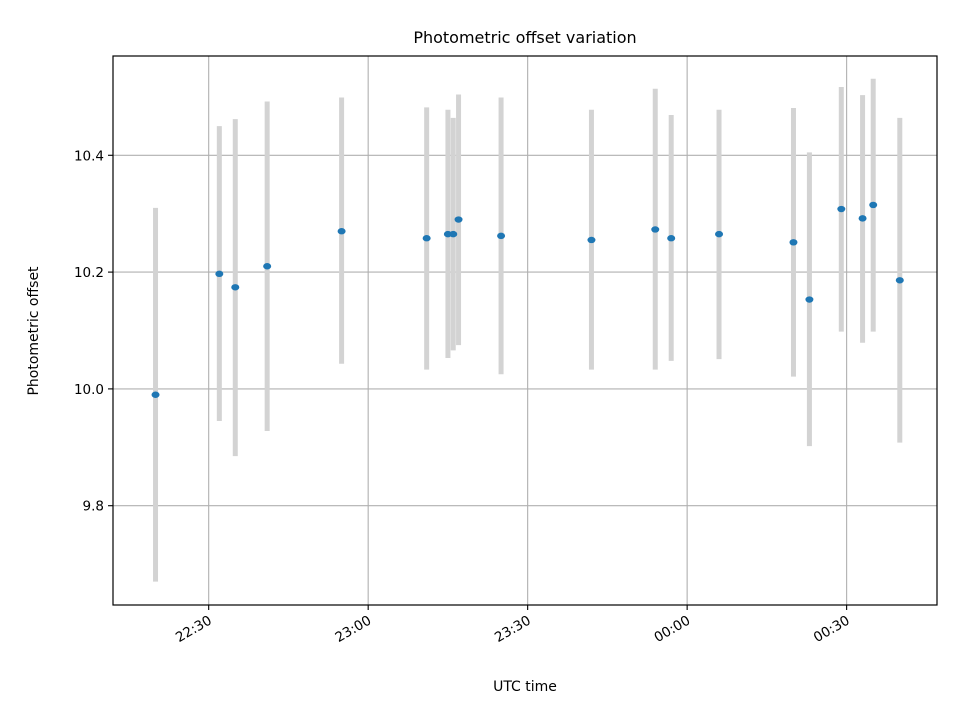 The height and width of the screenshot is (720, 960). Describe the element at coordinates (672, 629) in the screenshot. I see `x-tick-label: 00:00` at that location.